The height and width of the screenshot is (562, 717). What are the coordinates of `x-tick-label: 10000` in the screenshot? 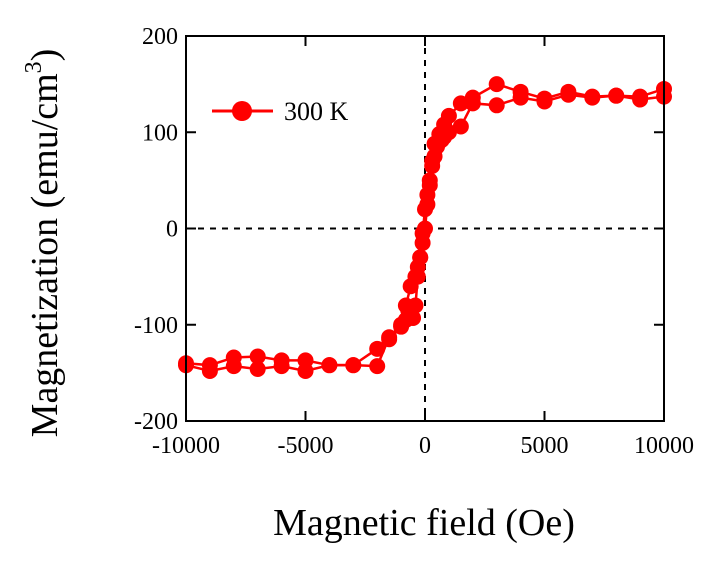 It's located at (664, 446).